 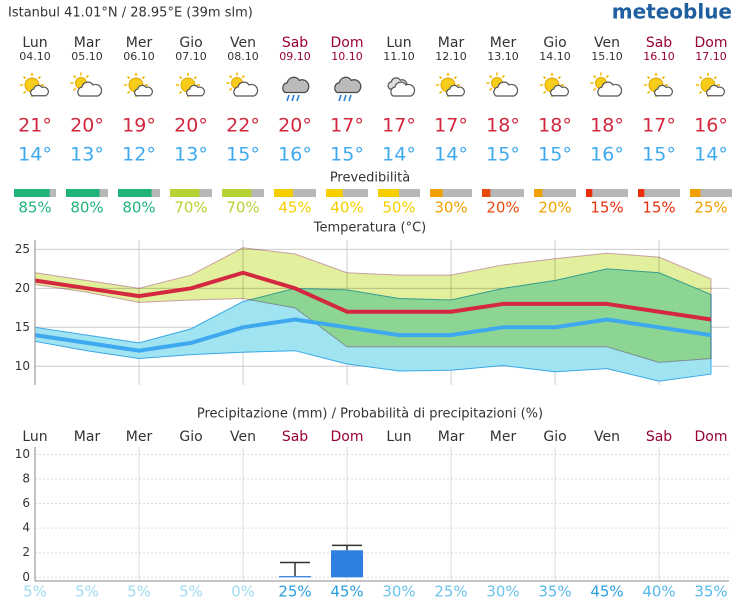 I want to click on predictability-label: 40%, so click(x=346, y=208).